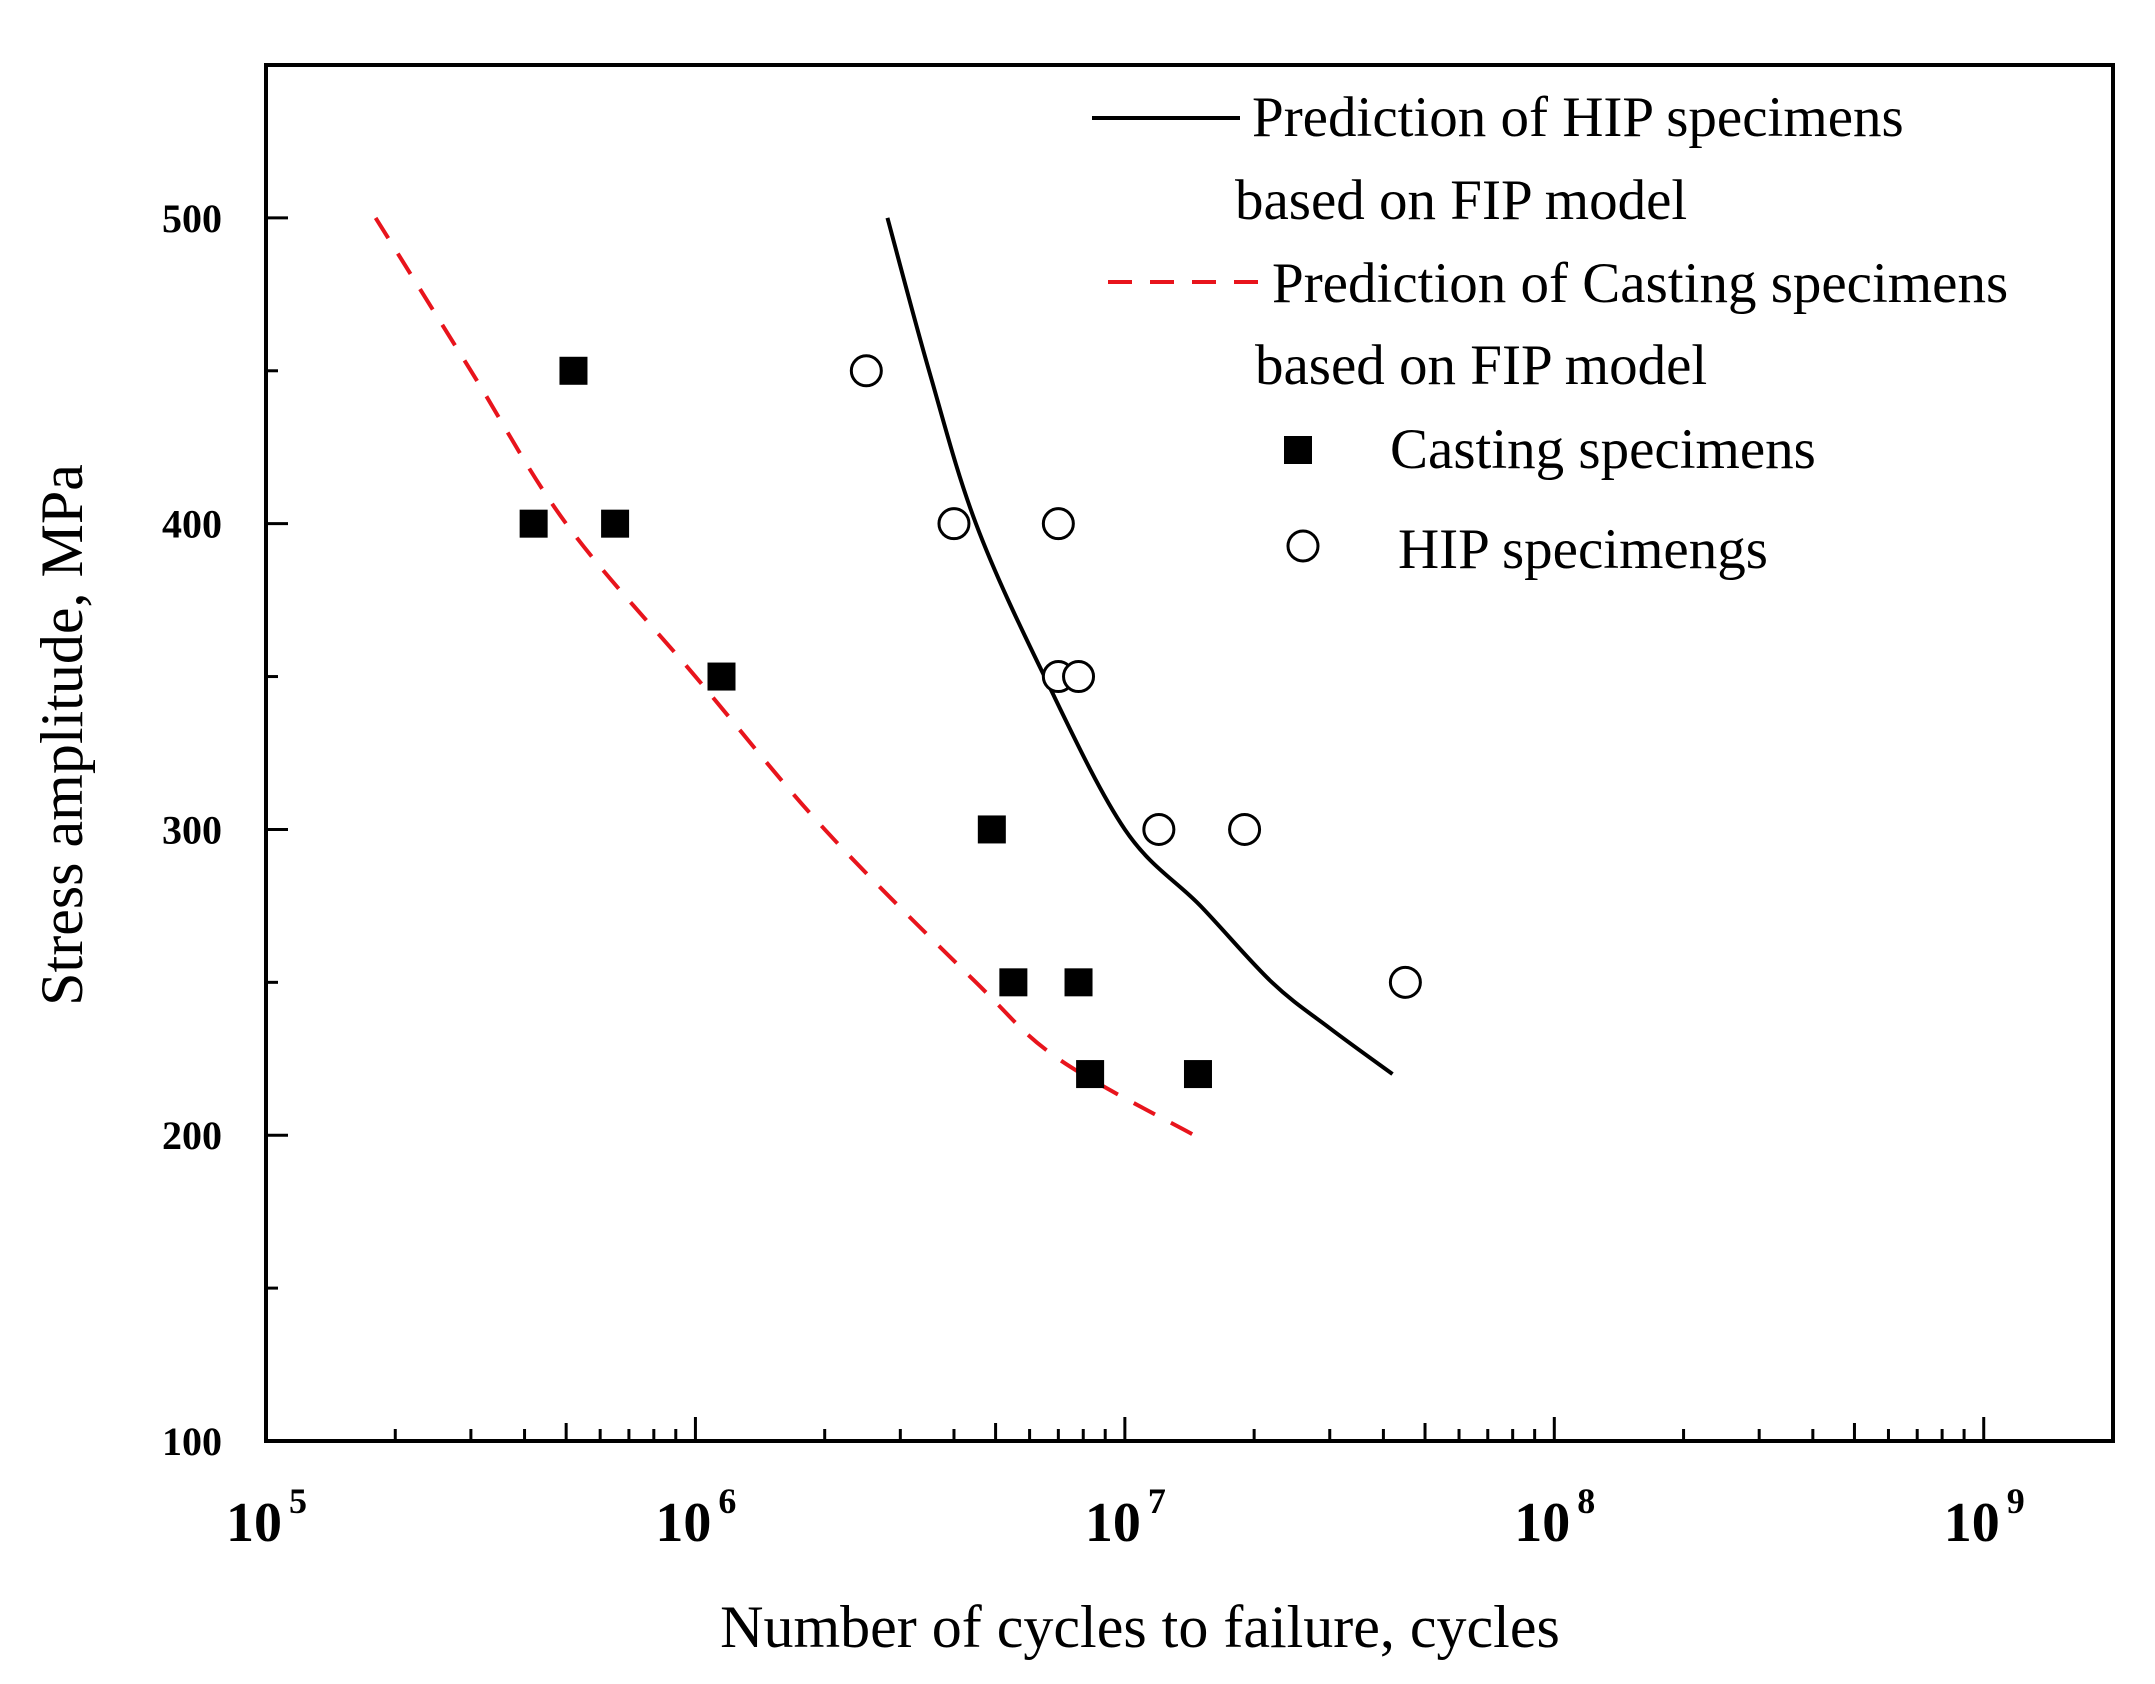 The image size is (2155, 1684). I want to click on x-axis-title: Number of cycles to failure, cycles, so click(1140, 1627).